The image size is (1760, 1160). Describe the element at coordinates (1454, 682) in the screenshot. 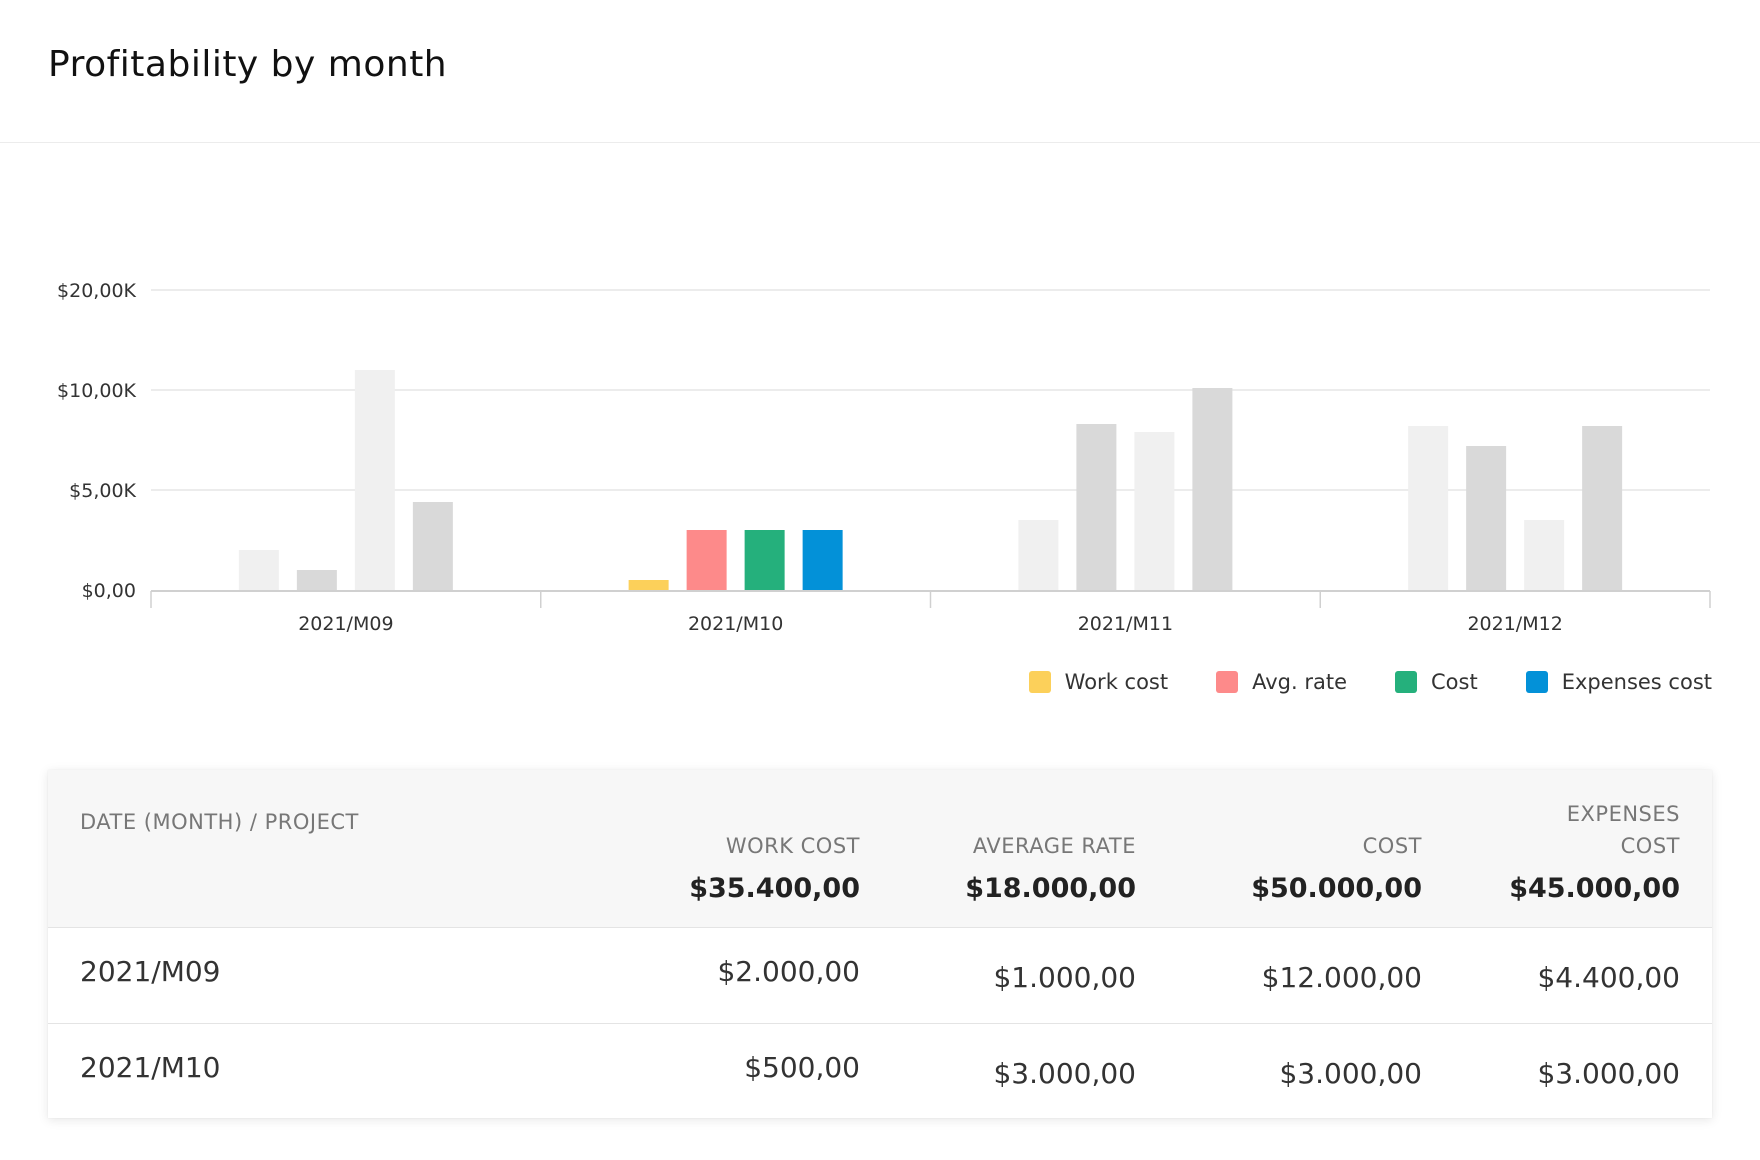

I see `legend-label: Cost` at that location.